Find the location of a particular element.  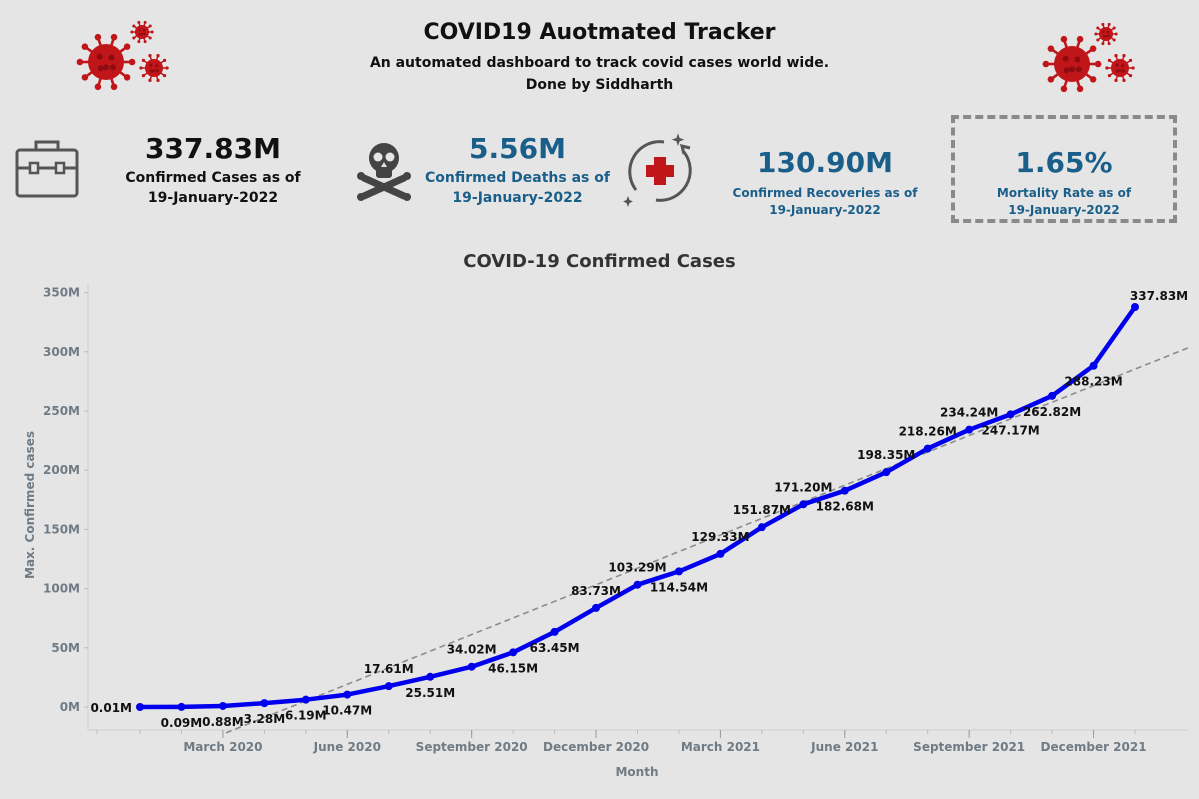

data-label: 129.33M is located at coordinates (720, 537).